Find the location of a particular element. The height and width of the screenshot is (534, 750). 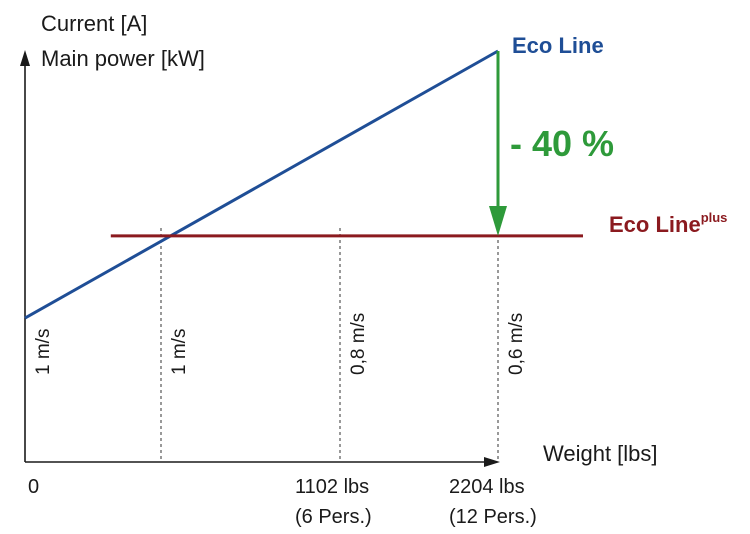

y-axis-title-line-2: Main power [kW] is located at coordinates (123, 58).